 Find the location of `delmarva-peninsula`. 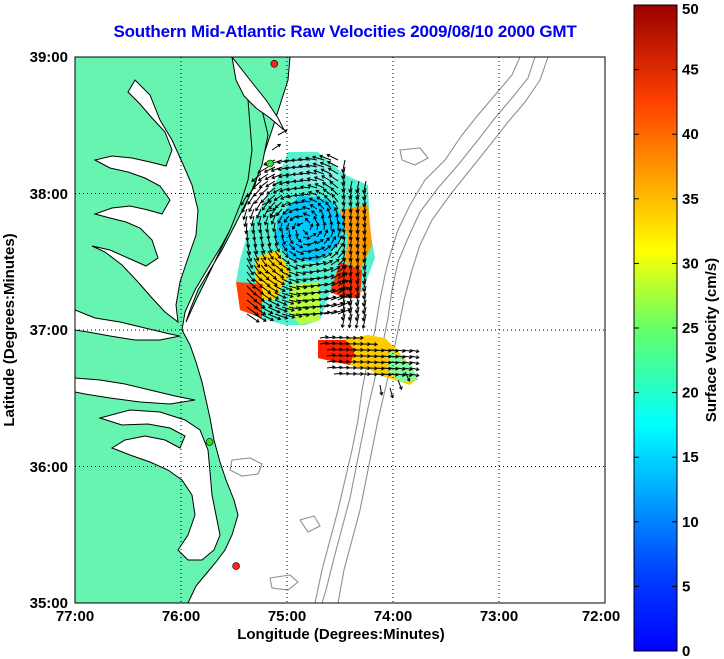

delmarva-peninsula is located at coordinates (227, 210).